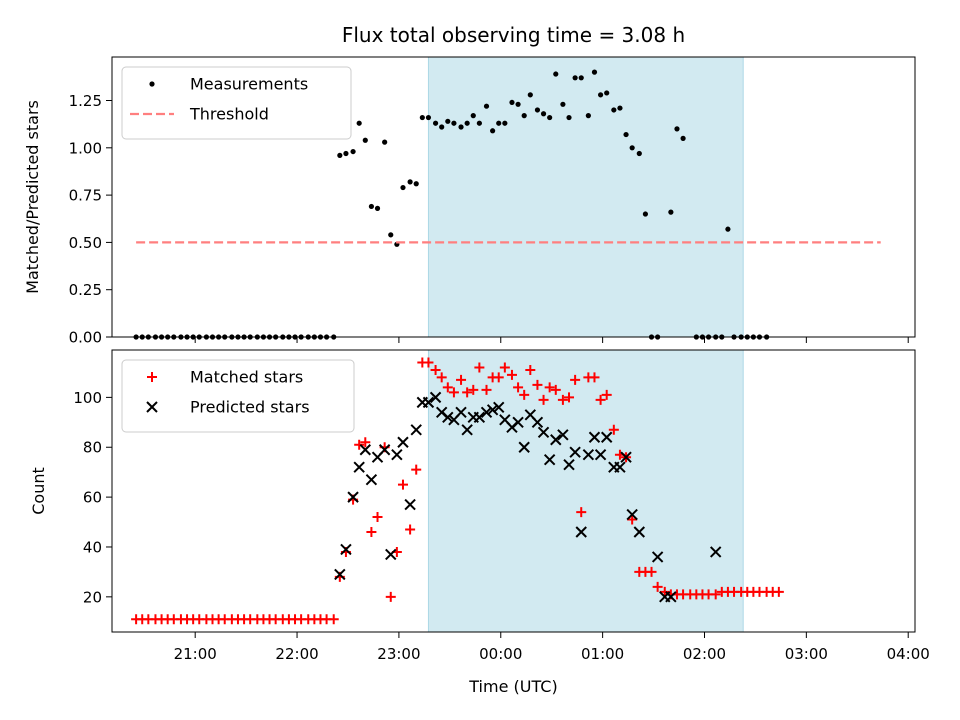 Image resolution: width=960 pixels, height=720 pixels. What do you see at coordinates (85, 196) in the screenshot?
I see `y-tick-label: 0.75` at bounding box center [85, 196].